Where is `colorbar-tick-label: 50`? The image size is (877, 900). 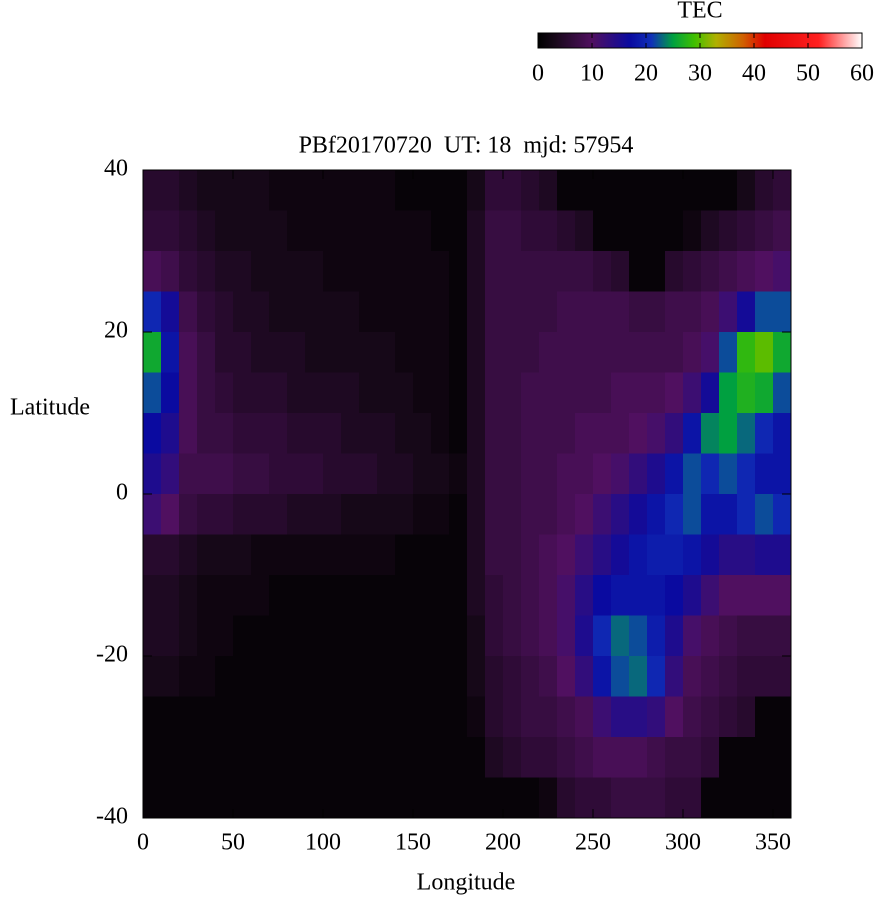
colorbar-tick-label: 50 is located at coordinates (808, 74).